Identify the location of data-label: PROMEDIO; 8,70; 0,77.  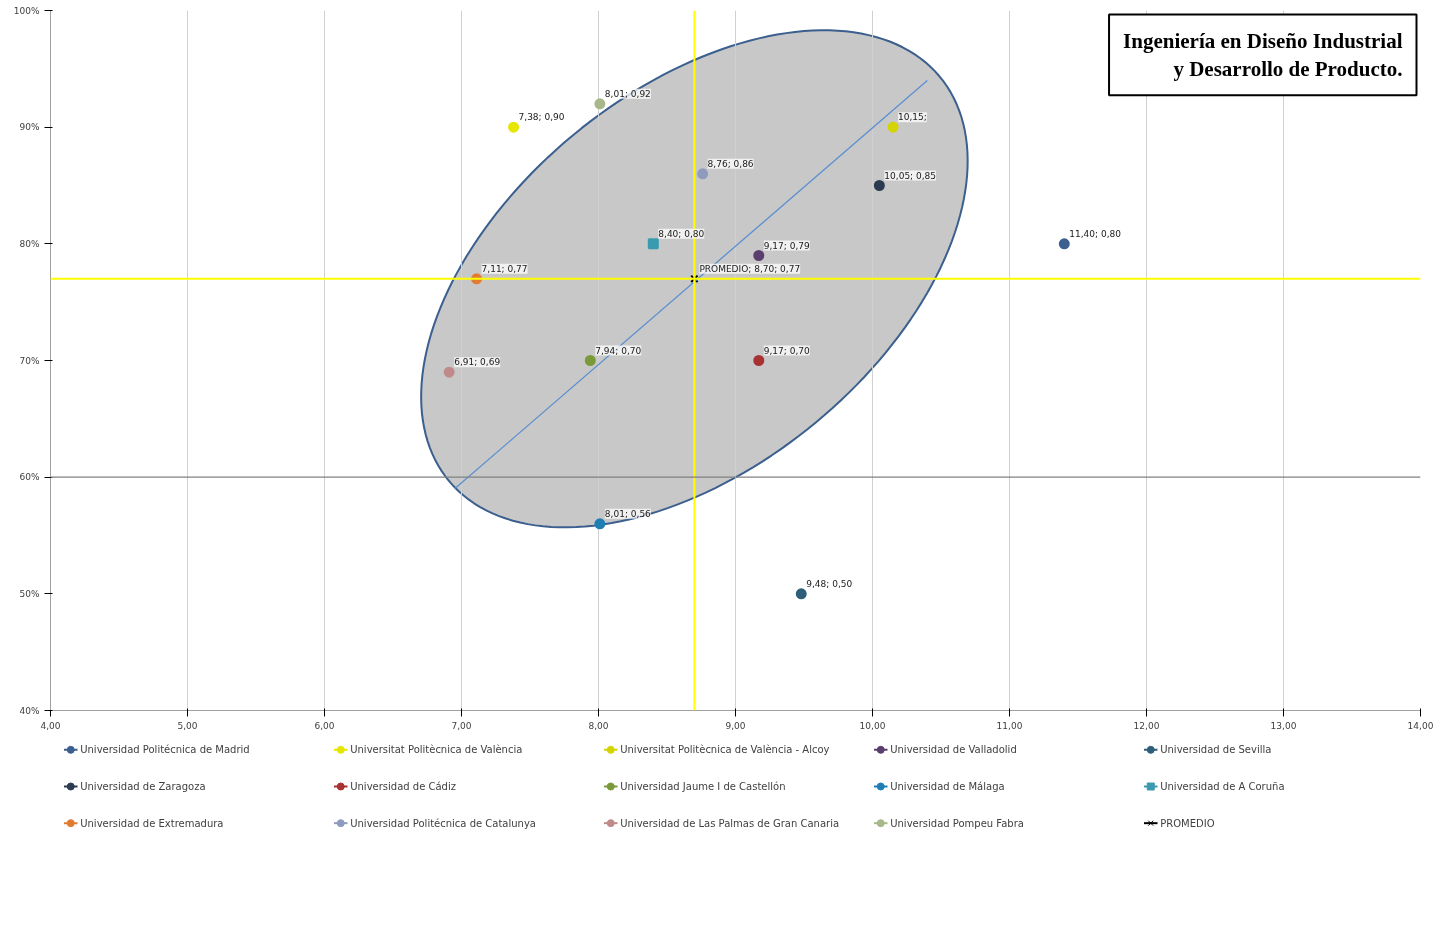
(750, 268).